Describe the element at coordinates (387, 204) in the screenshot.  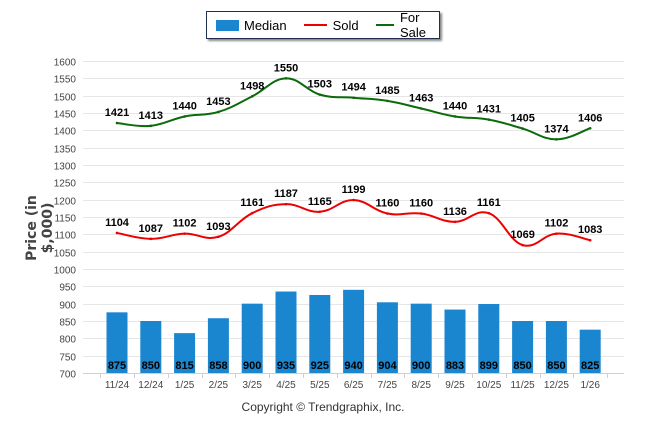
I see `sold-data-label: 1160` at that location.